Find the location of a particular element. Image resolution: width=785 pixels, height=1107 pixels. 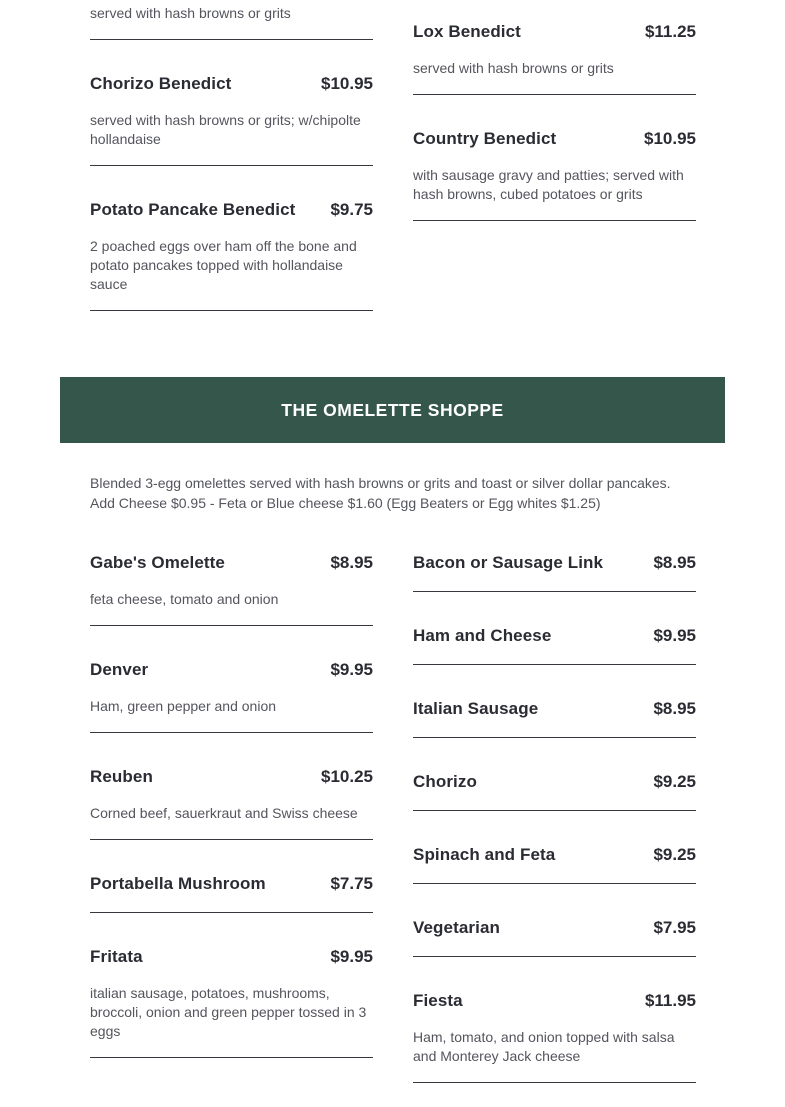

menu-item: Denver $9.95 Ham, green pepper and onion is located at coordinates (231, 695).